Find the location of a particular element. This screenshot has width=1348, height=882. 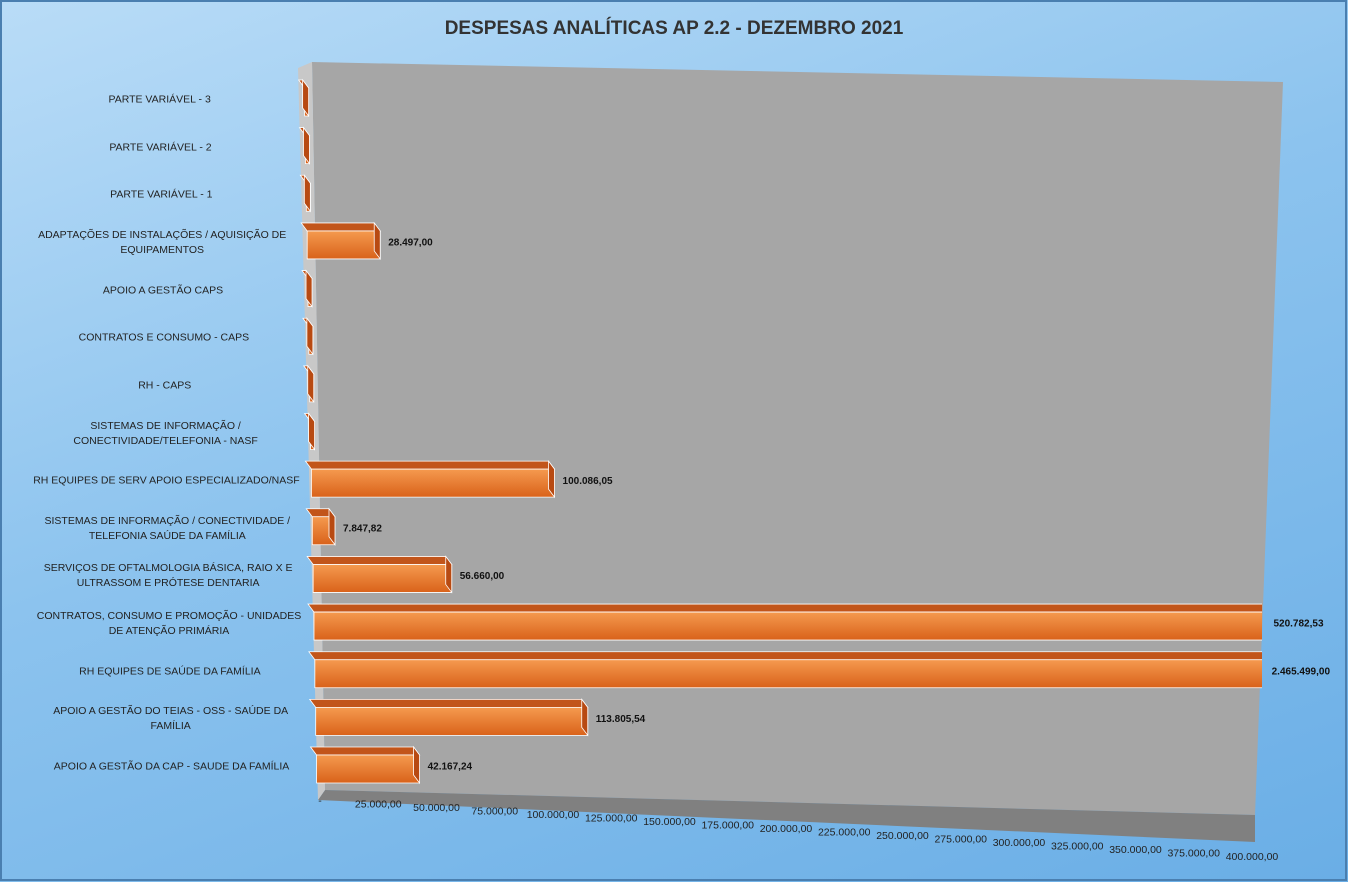

value-label: 56.660,00 is located at coordinates (482, 576).